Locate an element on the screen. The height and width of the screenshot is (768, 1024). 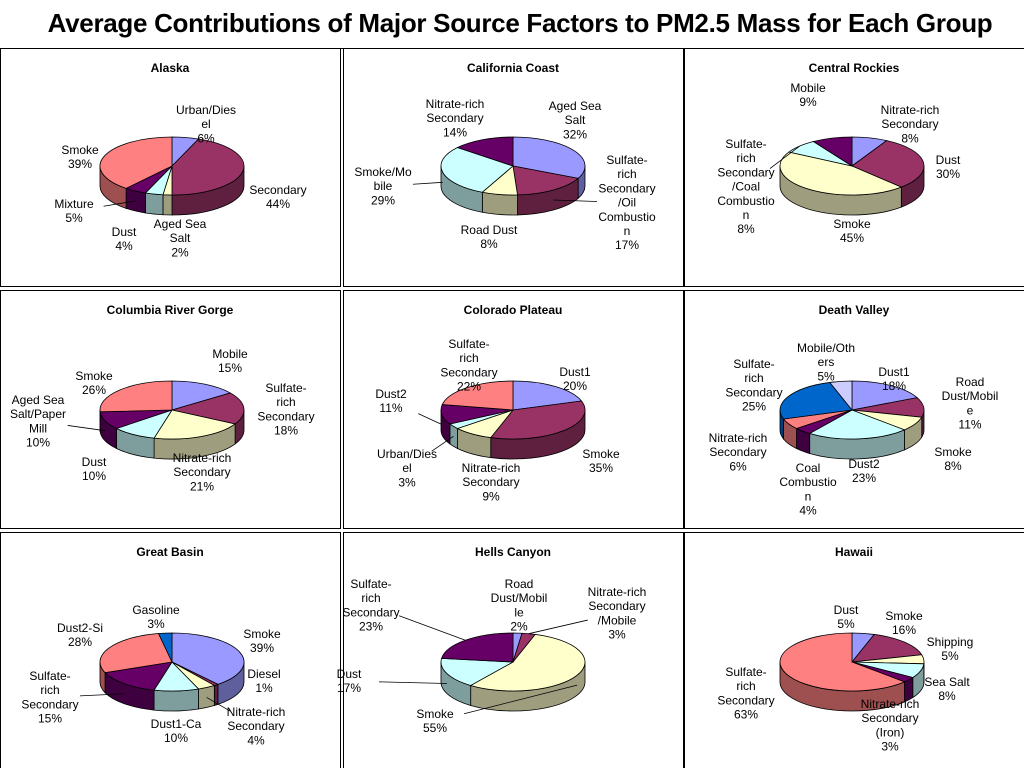
slice-label: Secondary 44% is located at coordinates (277, 197).